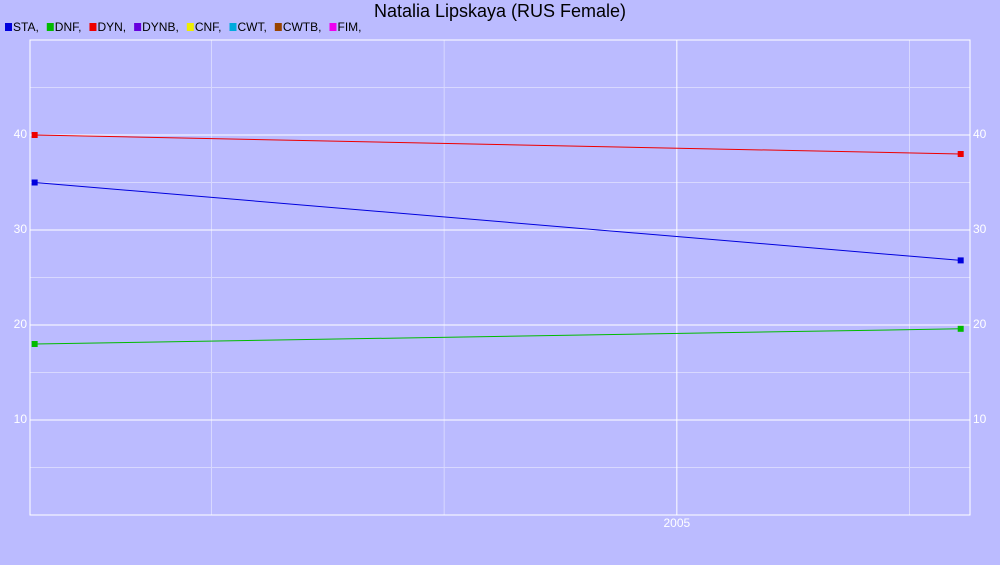  I want to click on y-tick-label: 20, so click(21, 324).